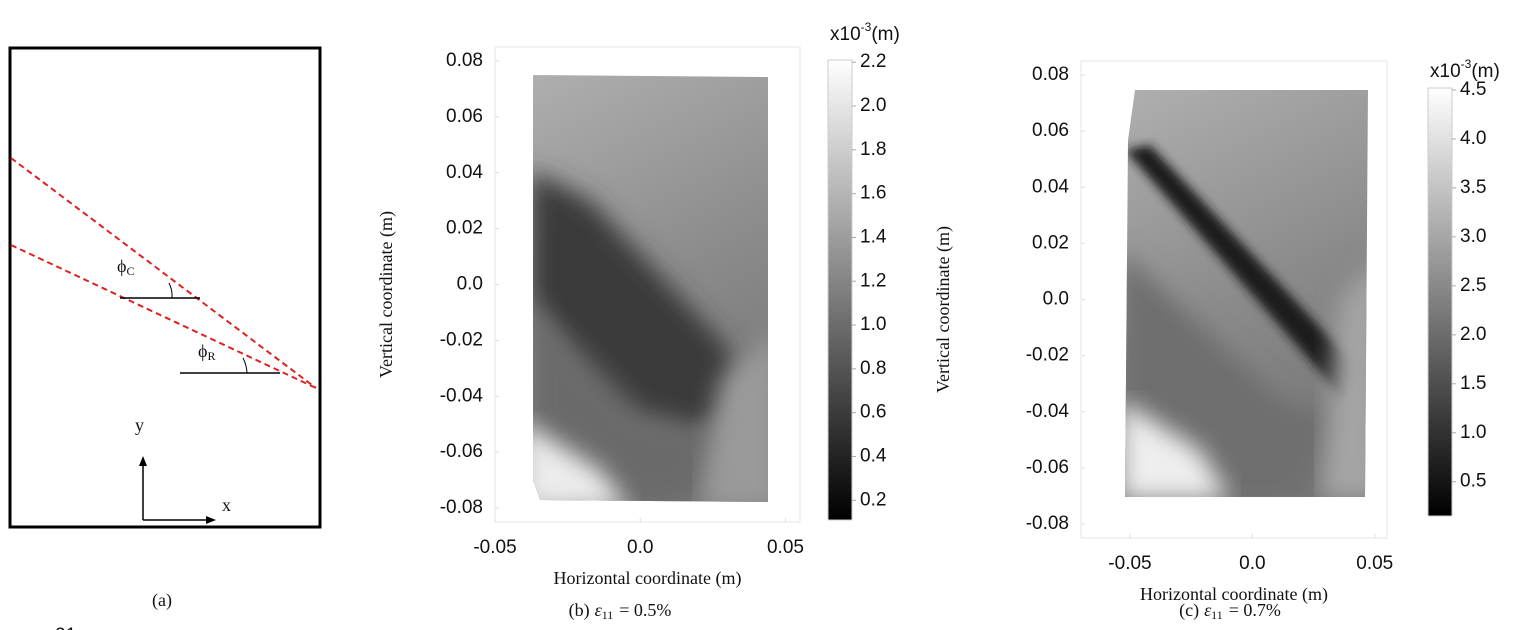 Image resolution: width=1523 pixels, height=630 pixels. I want to click on colorbar-tick-label: 1.6, so click(873, 193).